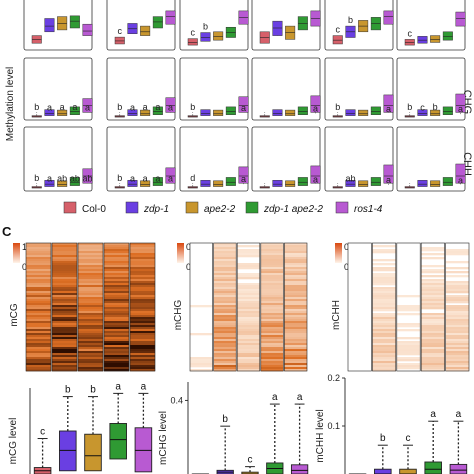 The image size is (474, 474). I want to click on panel-b-ylabel: Methylation level, so click(10, 104).